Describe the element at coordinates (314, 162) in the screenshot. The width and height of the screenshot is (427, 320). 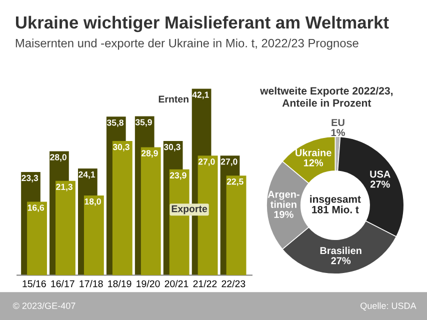
I see `data-label: 12%` at that location.